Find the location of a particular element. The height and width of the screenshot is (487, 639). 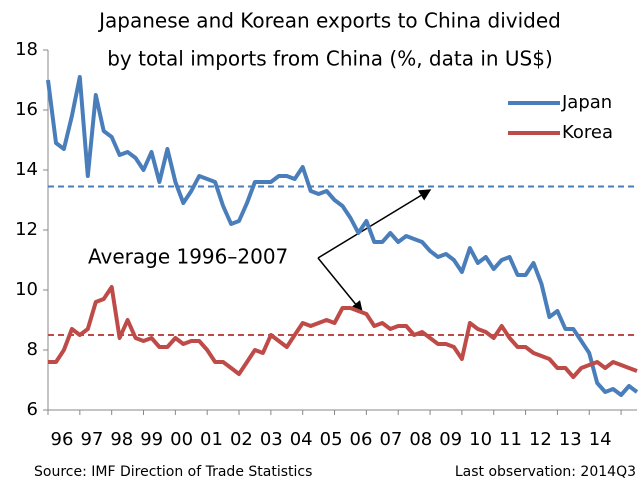

x-tick-label: 11 is located at coordinates (510, 439).